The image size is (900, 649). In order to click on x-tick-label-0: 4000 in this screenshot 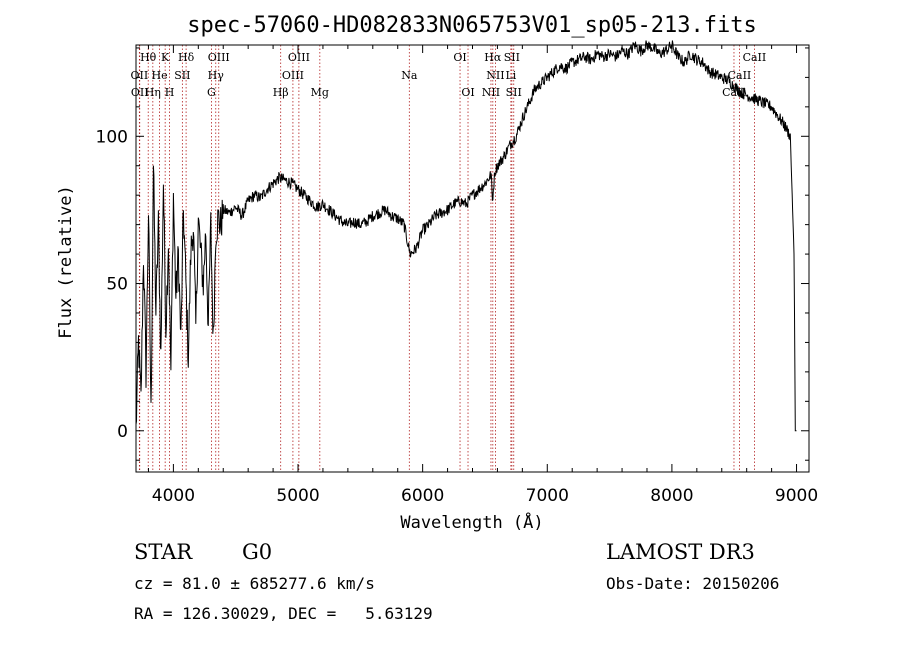, I will do `click(173, 496)`.